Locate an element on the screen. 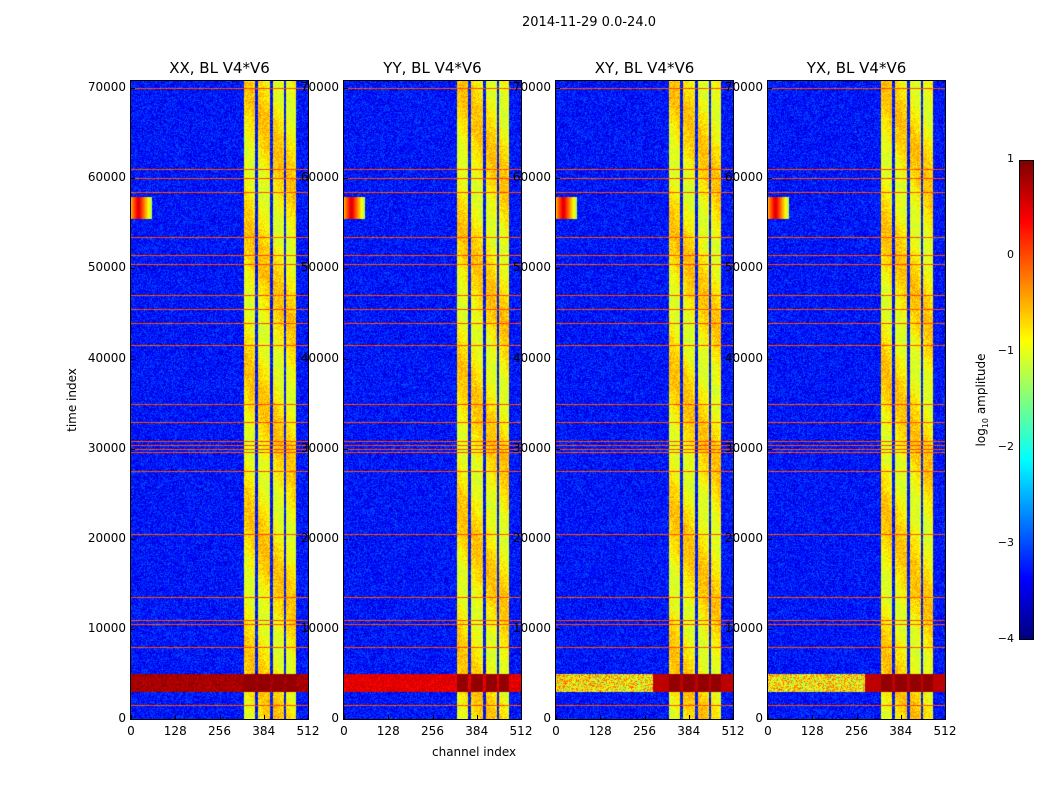  panel-title: XX, BL V4*V6 is located at coordinates (219, 68).